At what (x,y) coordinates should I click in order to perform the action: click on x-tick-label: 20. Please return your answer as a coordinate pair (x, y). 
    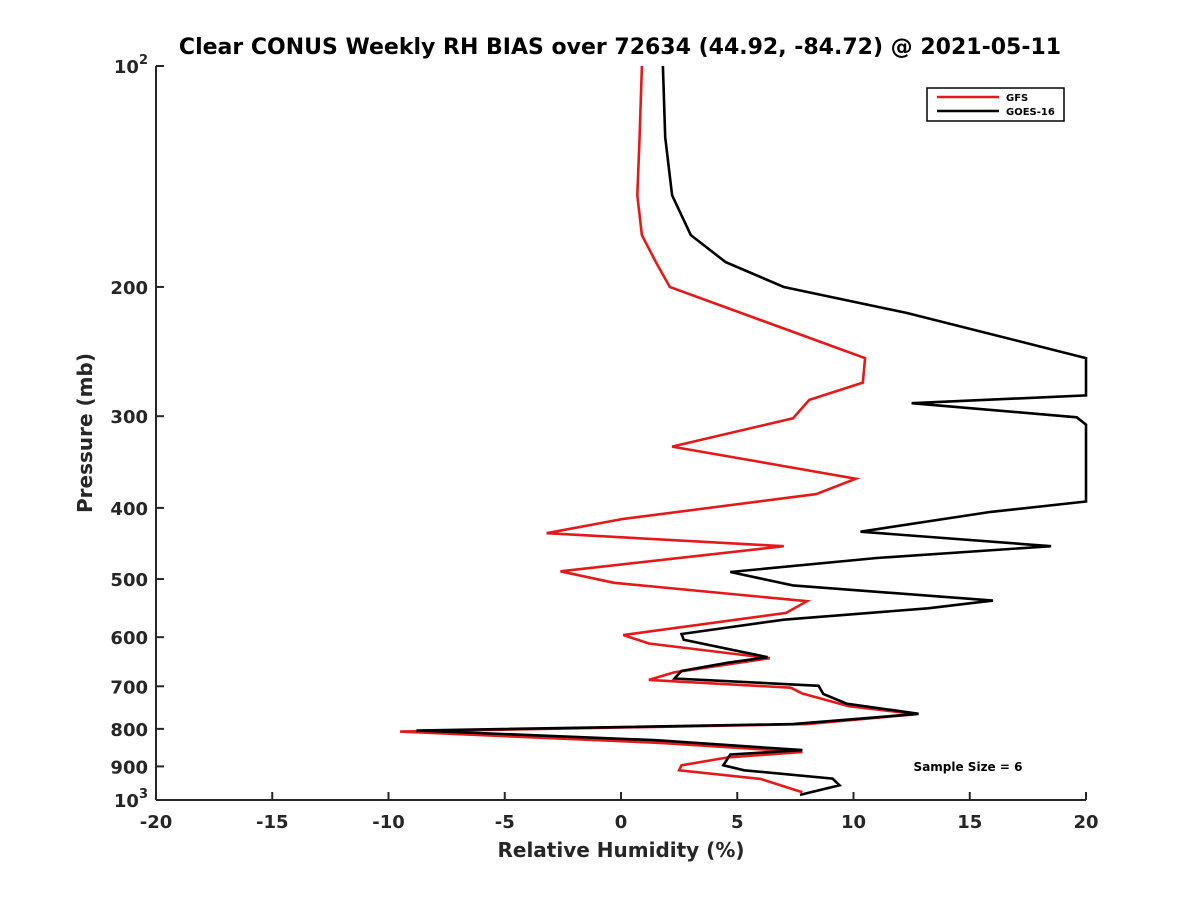
    Looking at the image, I should click on (1085, 822).